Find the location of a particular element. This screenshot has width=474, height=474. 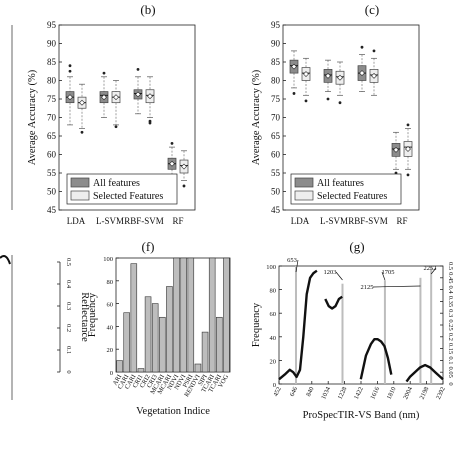

y-axis-label: Frequency is located at coordinates (256, 324).